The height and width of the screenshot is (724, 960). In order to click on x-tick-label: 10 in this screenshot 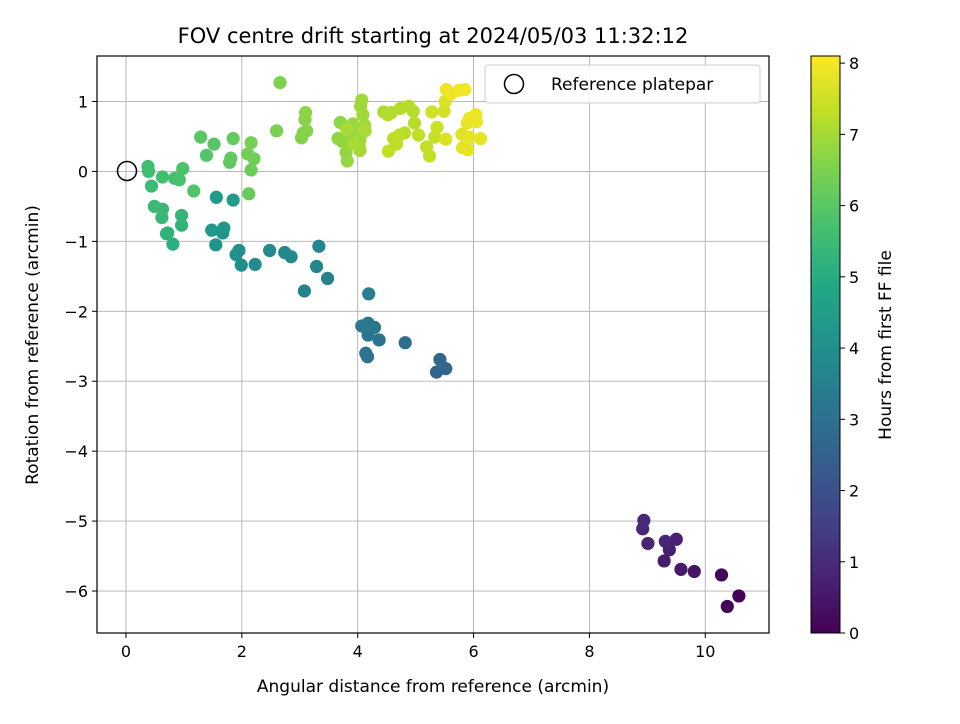, I will do `click(705, 651)`.